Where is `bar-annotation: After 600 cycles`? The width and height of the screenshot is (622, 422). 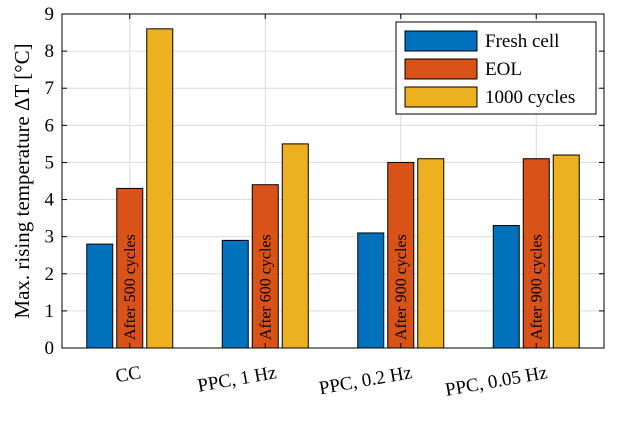 bar-annotation: After 600 cycles is located at coordinates (265, 287).